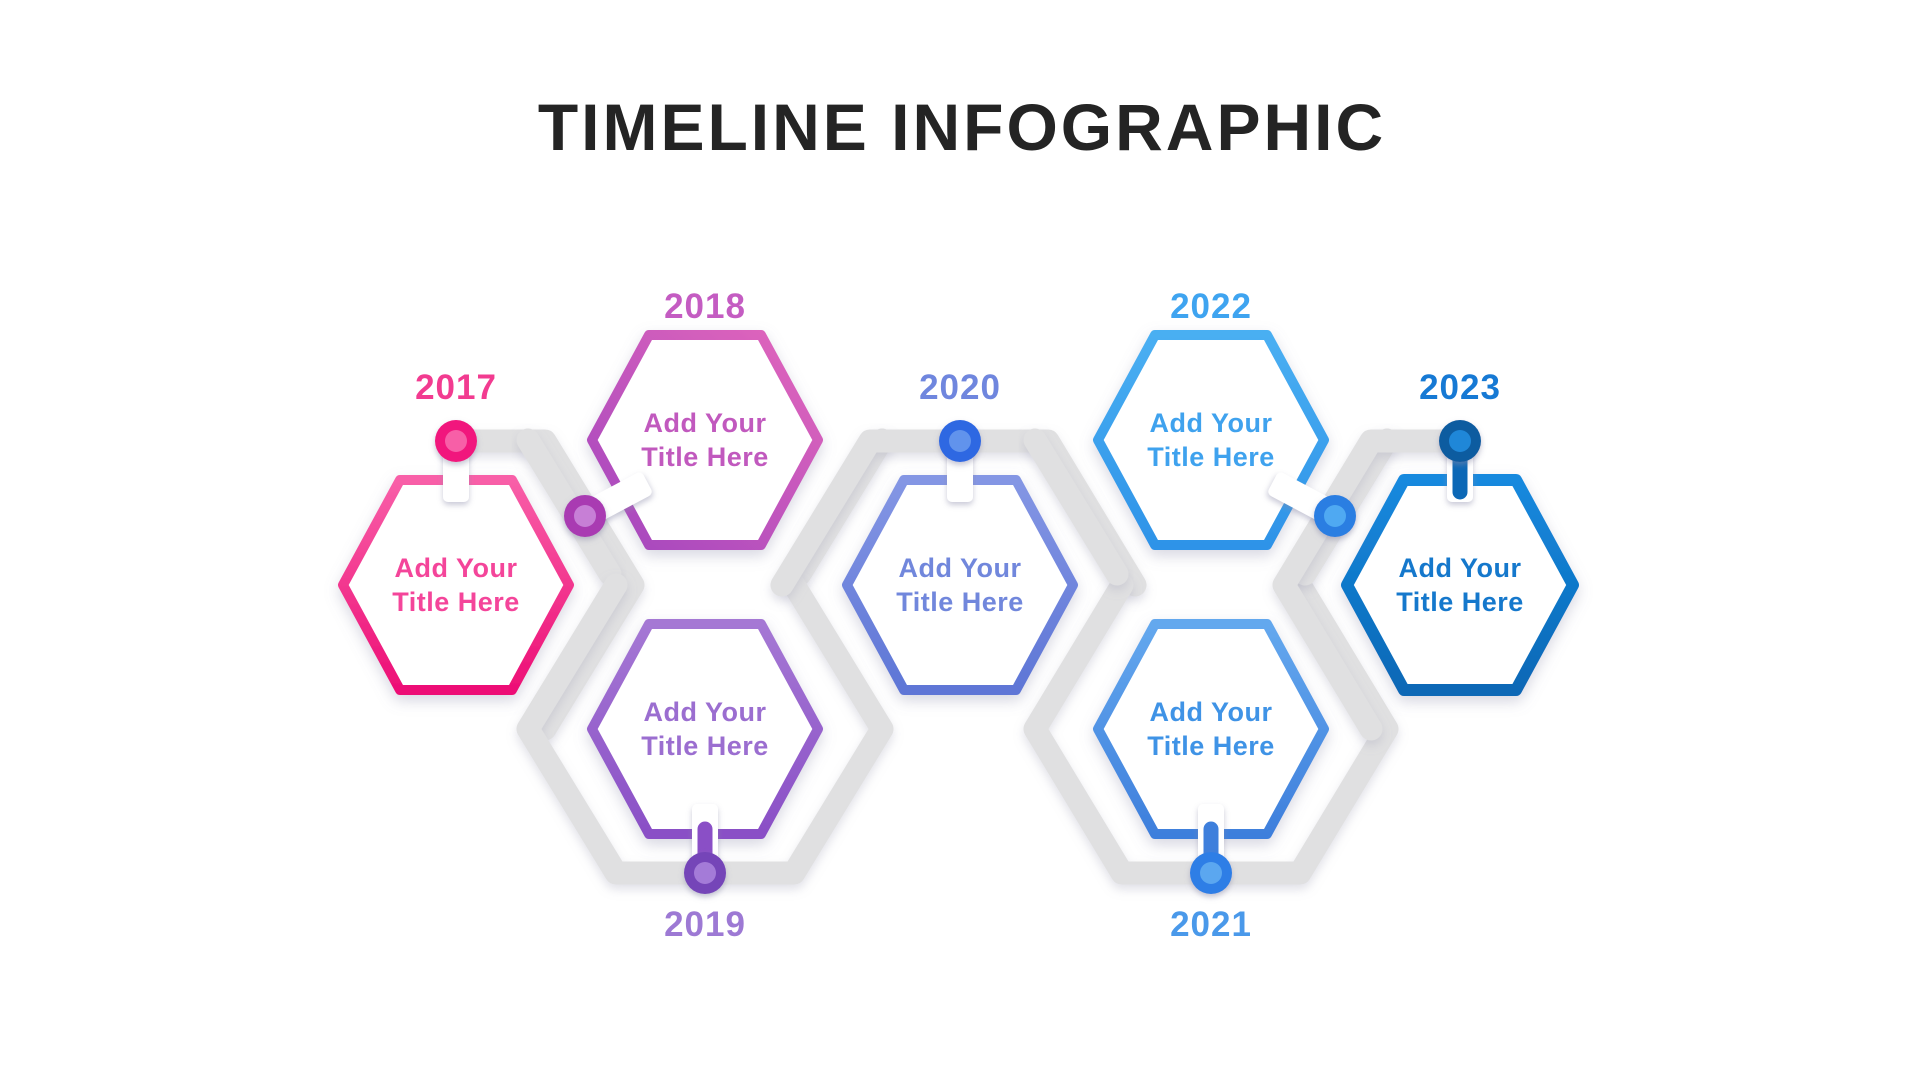 Image resolution: width=1920 pixels, height=1080 pixels. Describe the element at coordinates (1211, 457) in the screenshot. I see `item-title-line2-2022: Title Here` at that location.